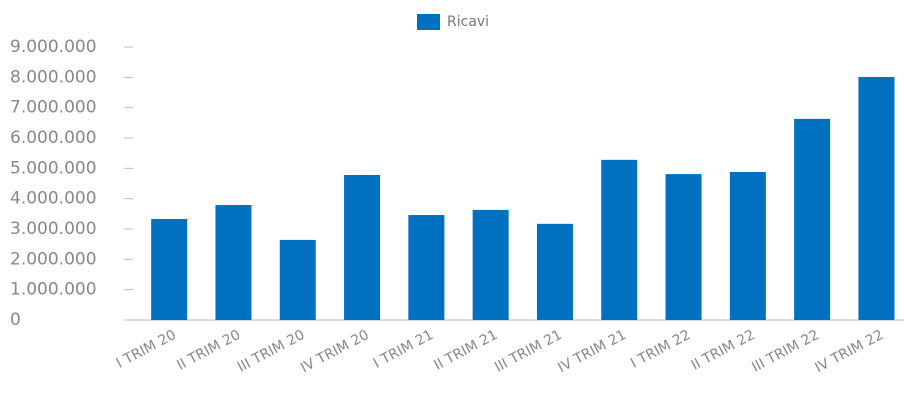 The image size is (904, 405). What do you see at coordinates (850, 351) in the screenshot?
I see `x-tick-label: IV TRIM 22` at bounding box center [850, 351].